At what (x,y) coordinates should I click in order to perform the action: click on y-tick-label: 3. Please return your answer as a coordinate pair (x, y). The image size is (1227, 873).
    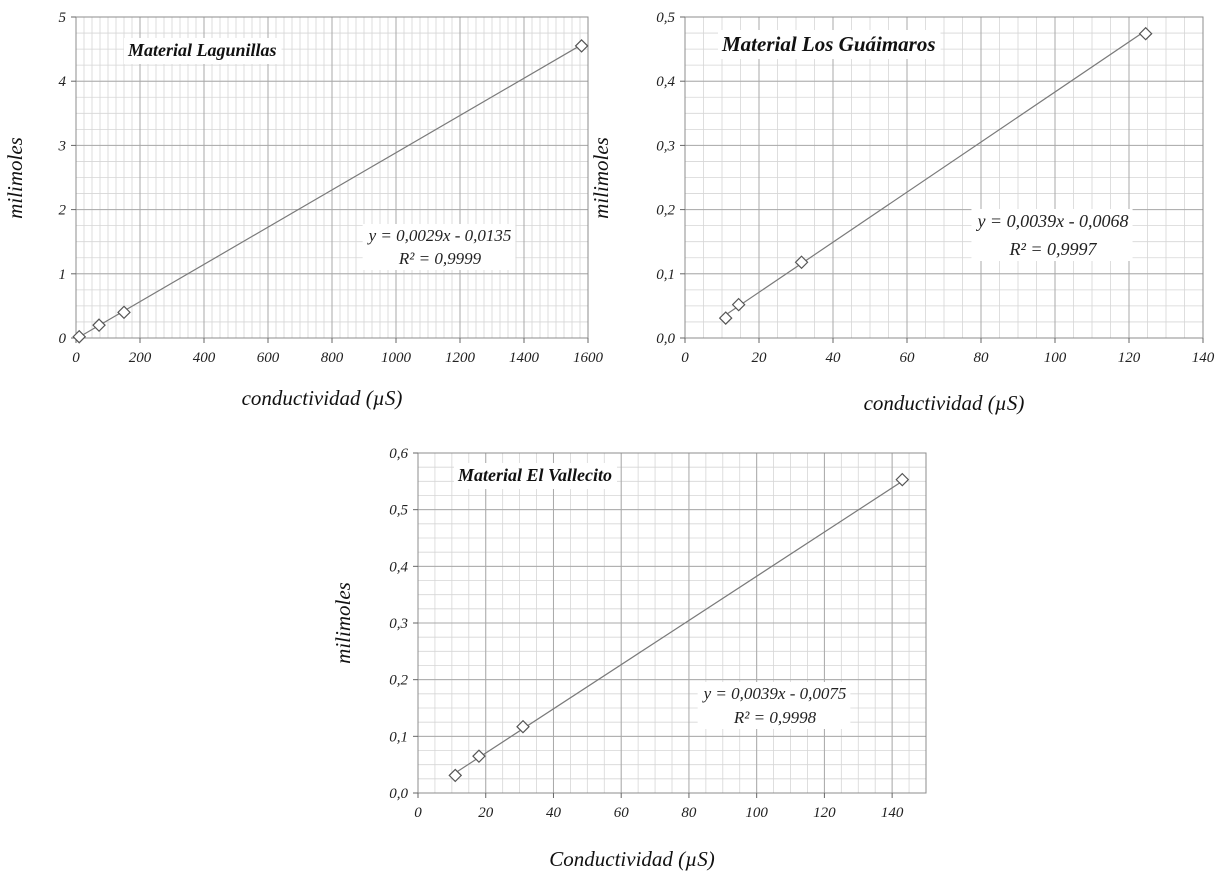
    Looking at the image, I should click on (62, 146).